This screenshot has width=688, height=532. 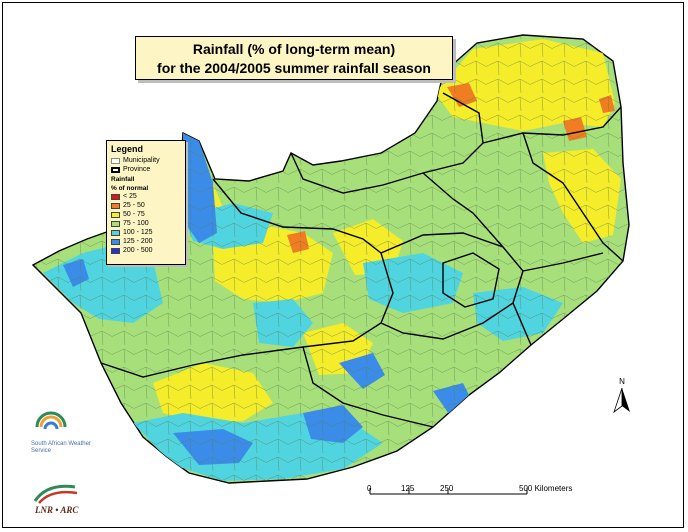 I want to click on lnr-arc-logo: LNR • ARC, so click(x=61, y=499).